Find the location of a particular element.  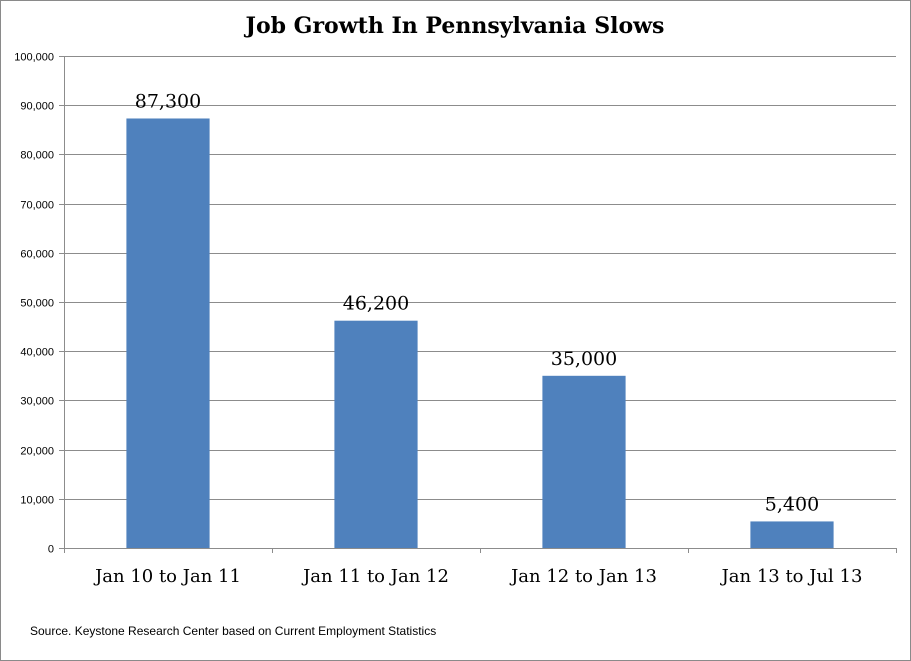

data-label: 87,300 is located at coordinates (168, 101).